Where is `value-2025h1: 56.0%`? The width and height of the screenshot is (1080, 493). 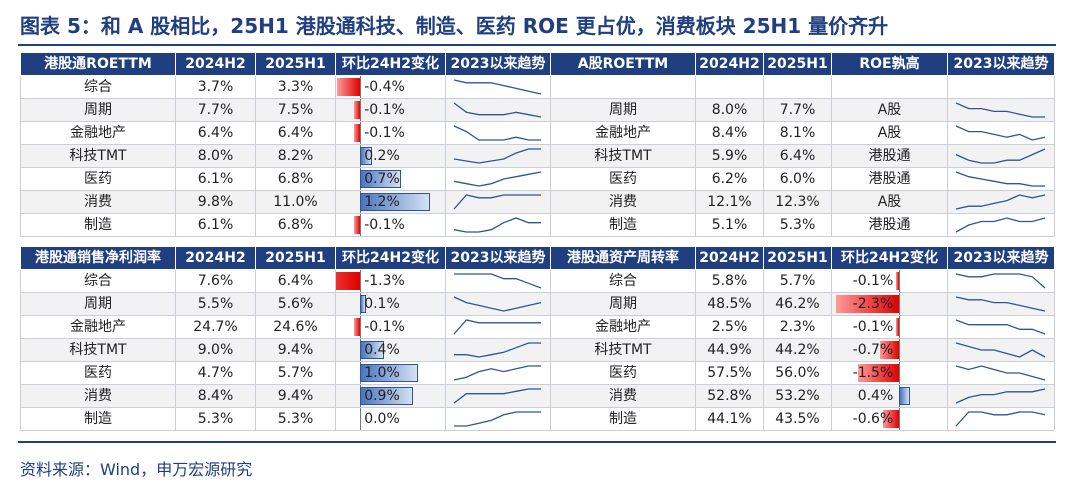 value-2025h1: 56.0% is located at coordinates (797, 373).